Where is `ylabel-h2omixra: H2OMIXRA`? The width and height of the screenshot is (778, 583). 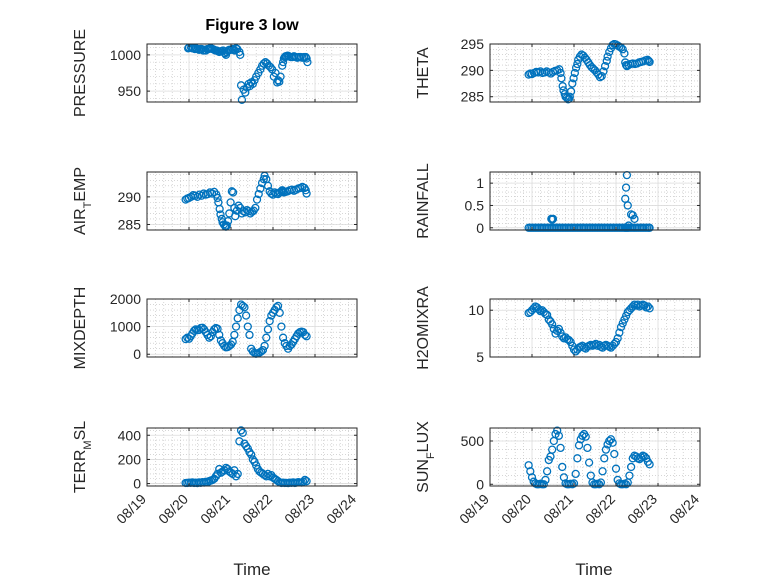 ylabel-h2omixra: H2OMIXRA is located at coordinates (423, 328).